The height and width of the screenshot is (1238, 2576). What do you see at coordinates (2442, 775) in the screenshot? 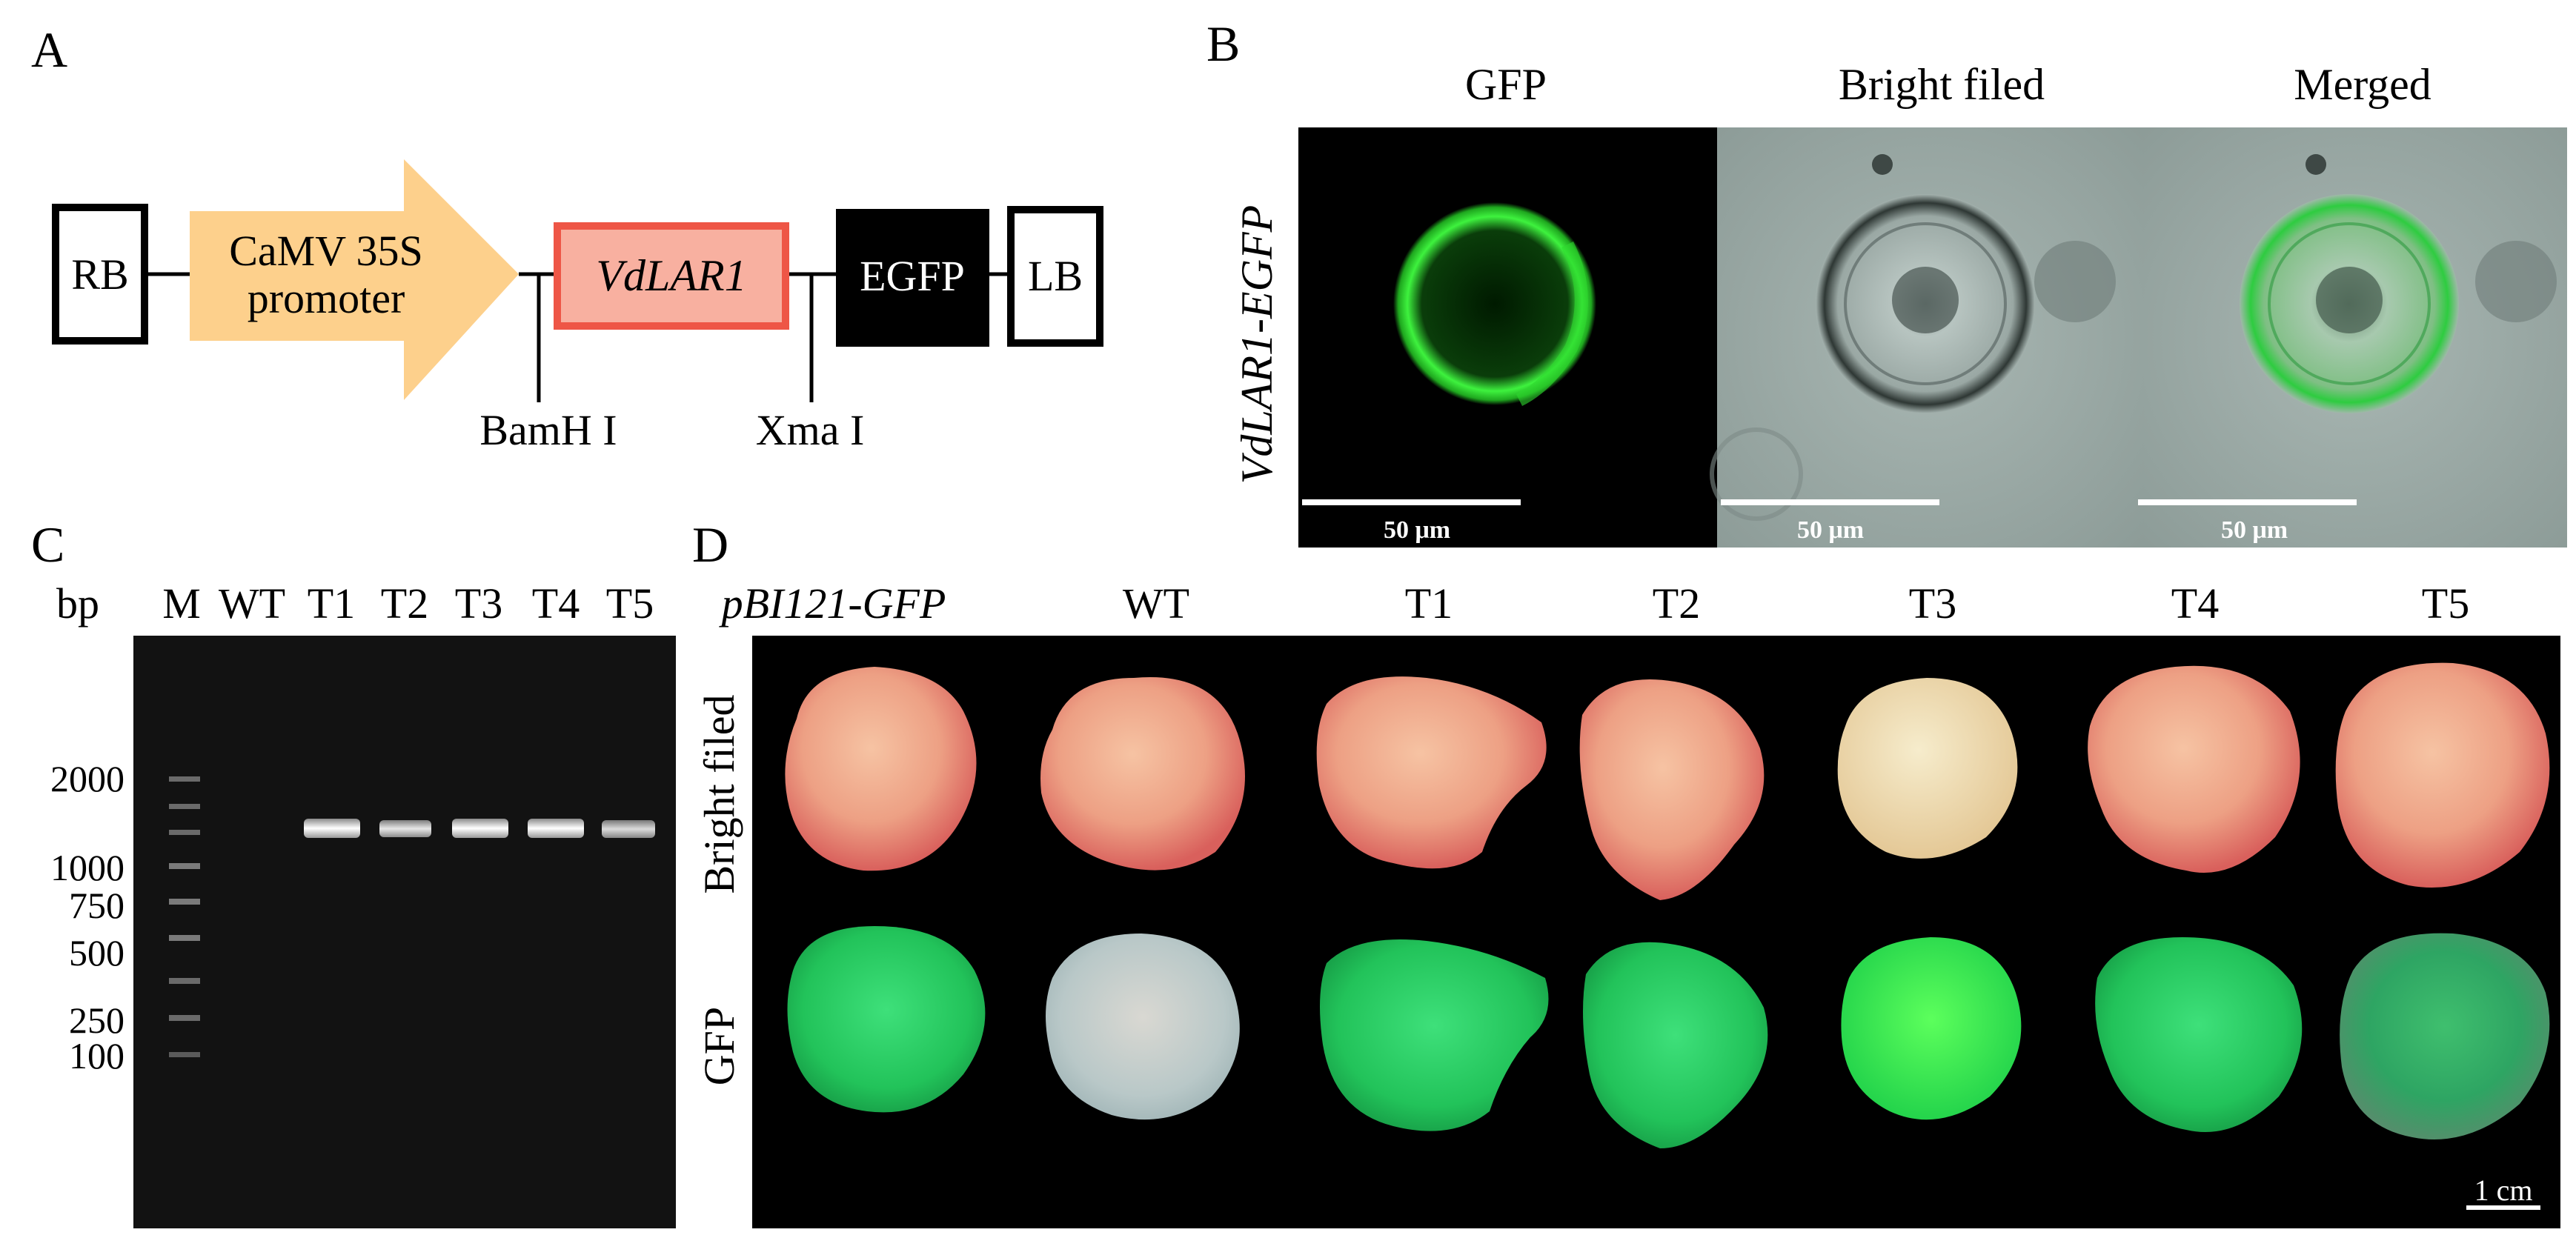
I see `callus-bright-t5` at bounding box center [2442, 775].